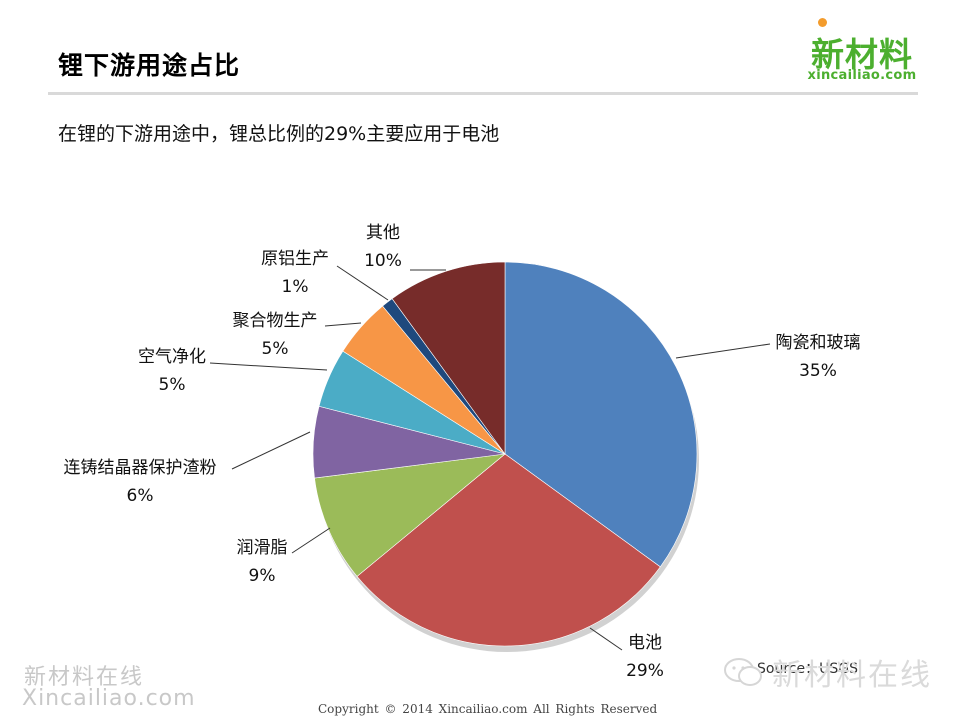 The height and width of the screenshot is (720, 960). What do you see at coordinates (645, 643) in the screenshot?
I see `slice-name-label: 电池` at bounding box center [645, 643].